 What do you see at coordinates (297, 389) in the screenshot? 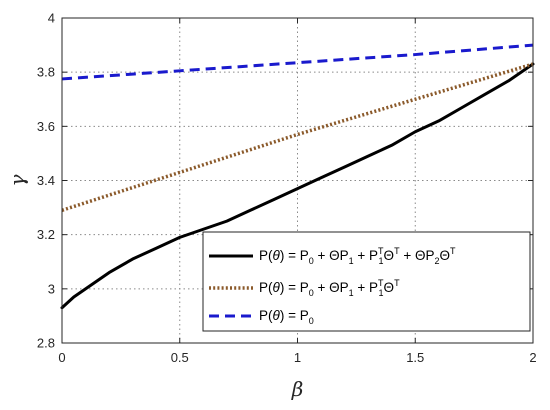
I see `x-axis-label: β` at bounding box center [297, 389].